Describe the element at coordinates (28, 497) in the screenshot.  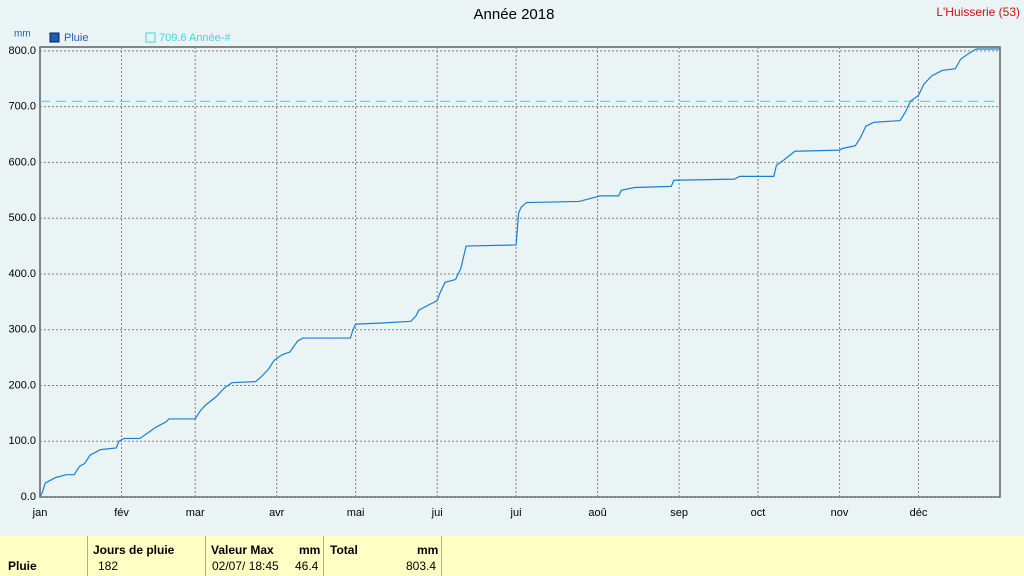
I see `y-tick-label: 0.0` at that location.